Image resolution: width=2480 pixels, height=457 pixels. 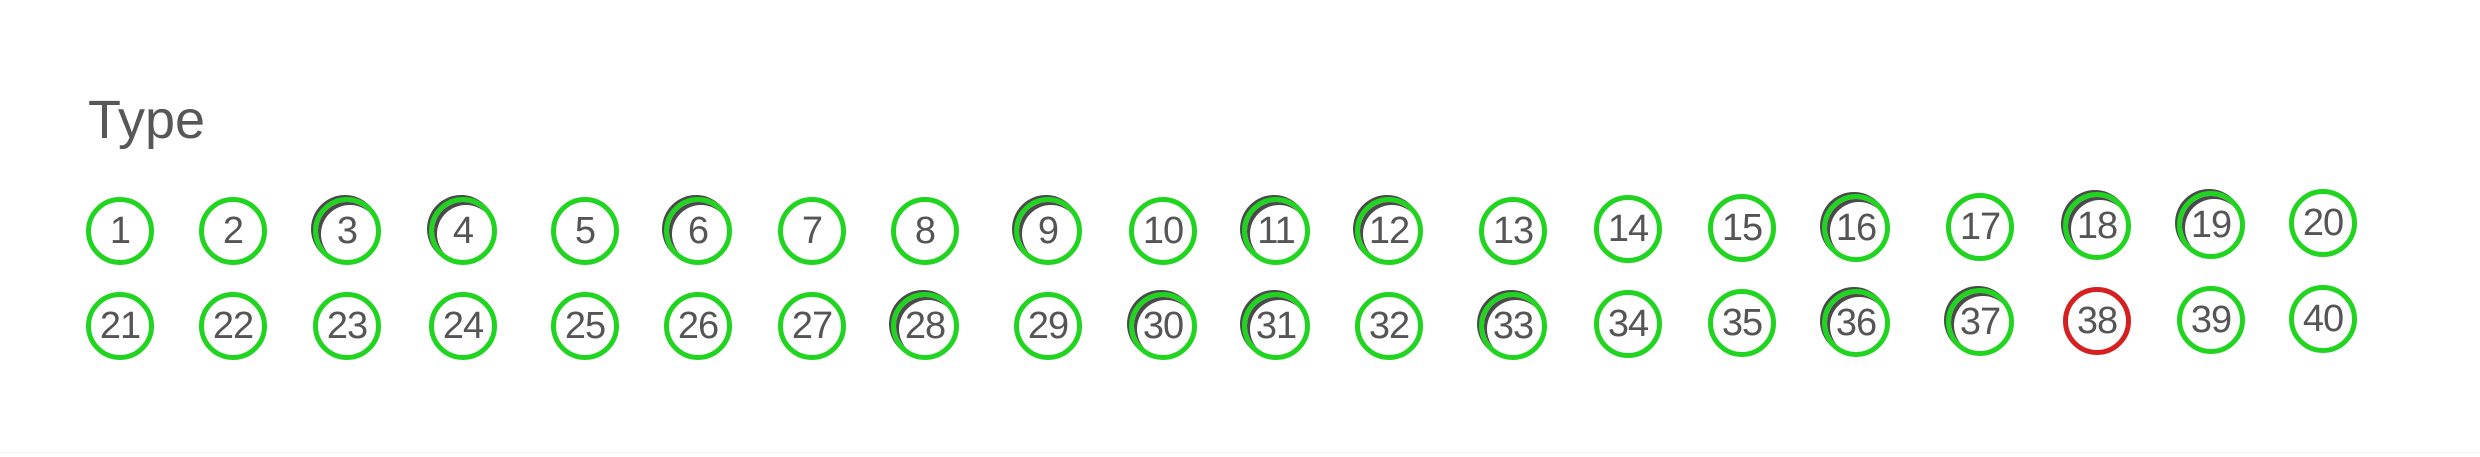 What do you see at coordinates (1513, 231) in the screenshot?
I see `type-option-13: 13` at bounding box center [1513, 231].